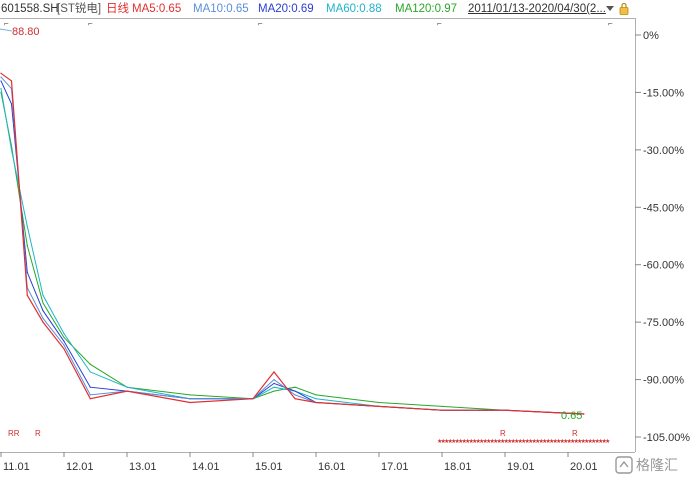 This screenshot has height=480, width=693. What do you see at coordinates (221, 9) in the screenshot?
I see `ma10-label: MA10:0.65` at bounding box center [221, 9].